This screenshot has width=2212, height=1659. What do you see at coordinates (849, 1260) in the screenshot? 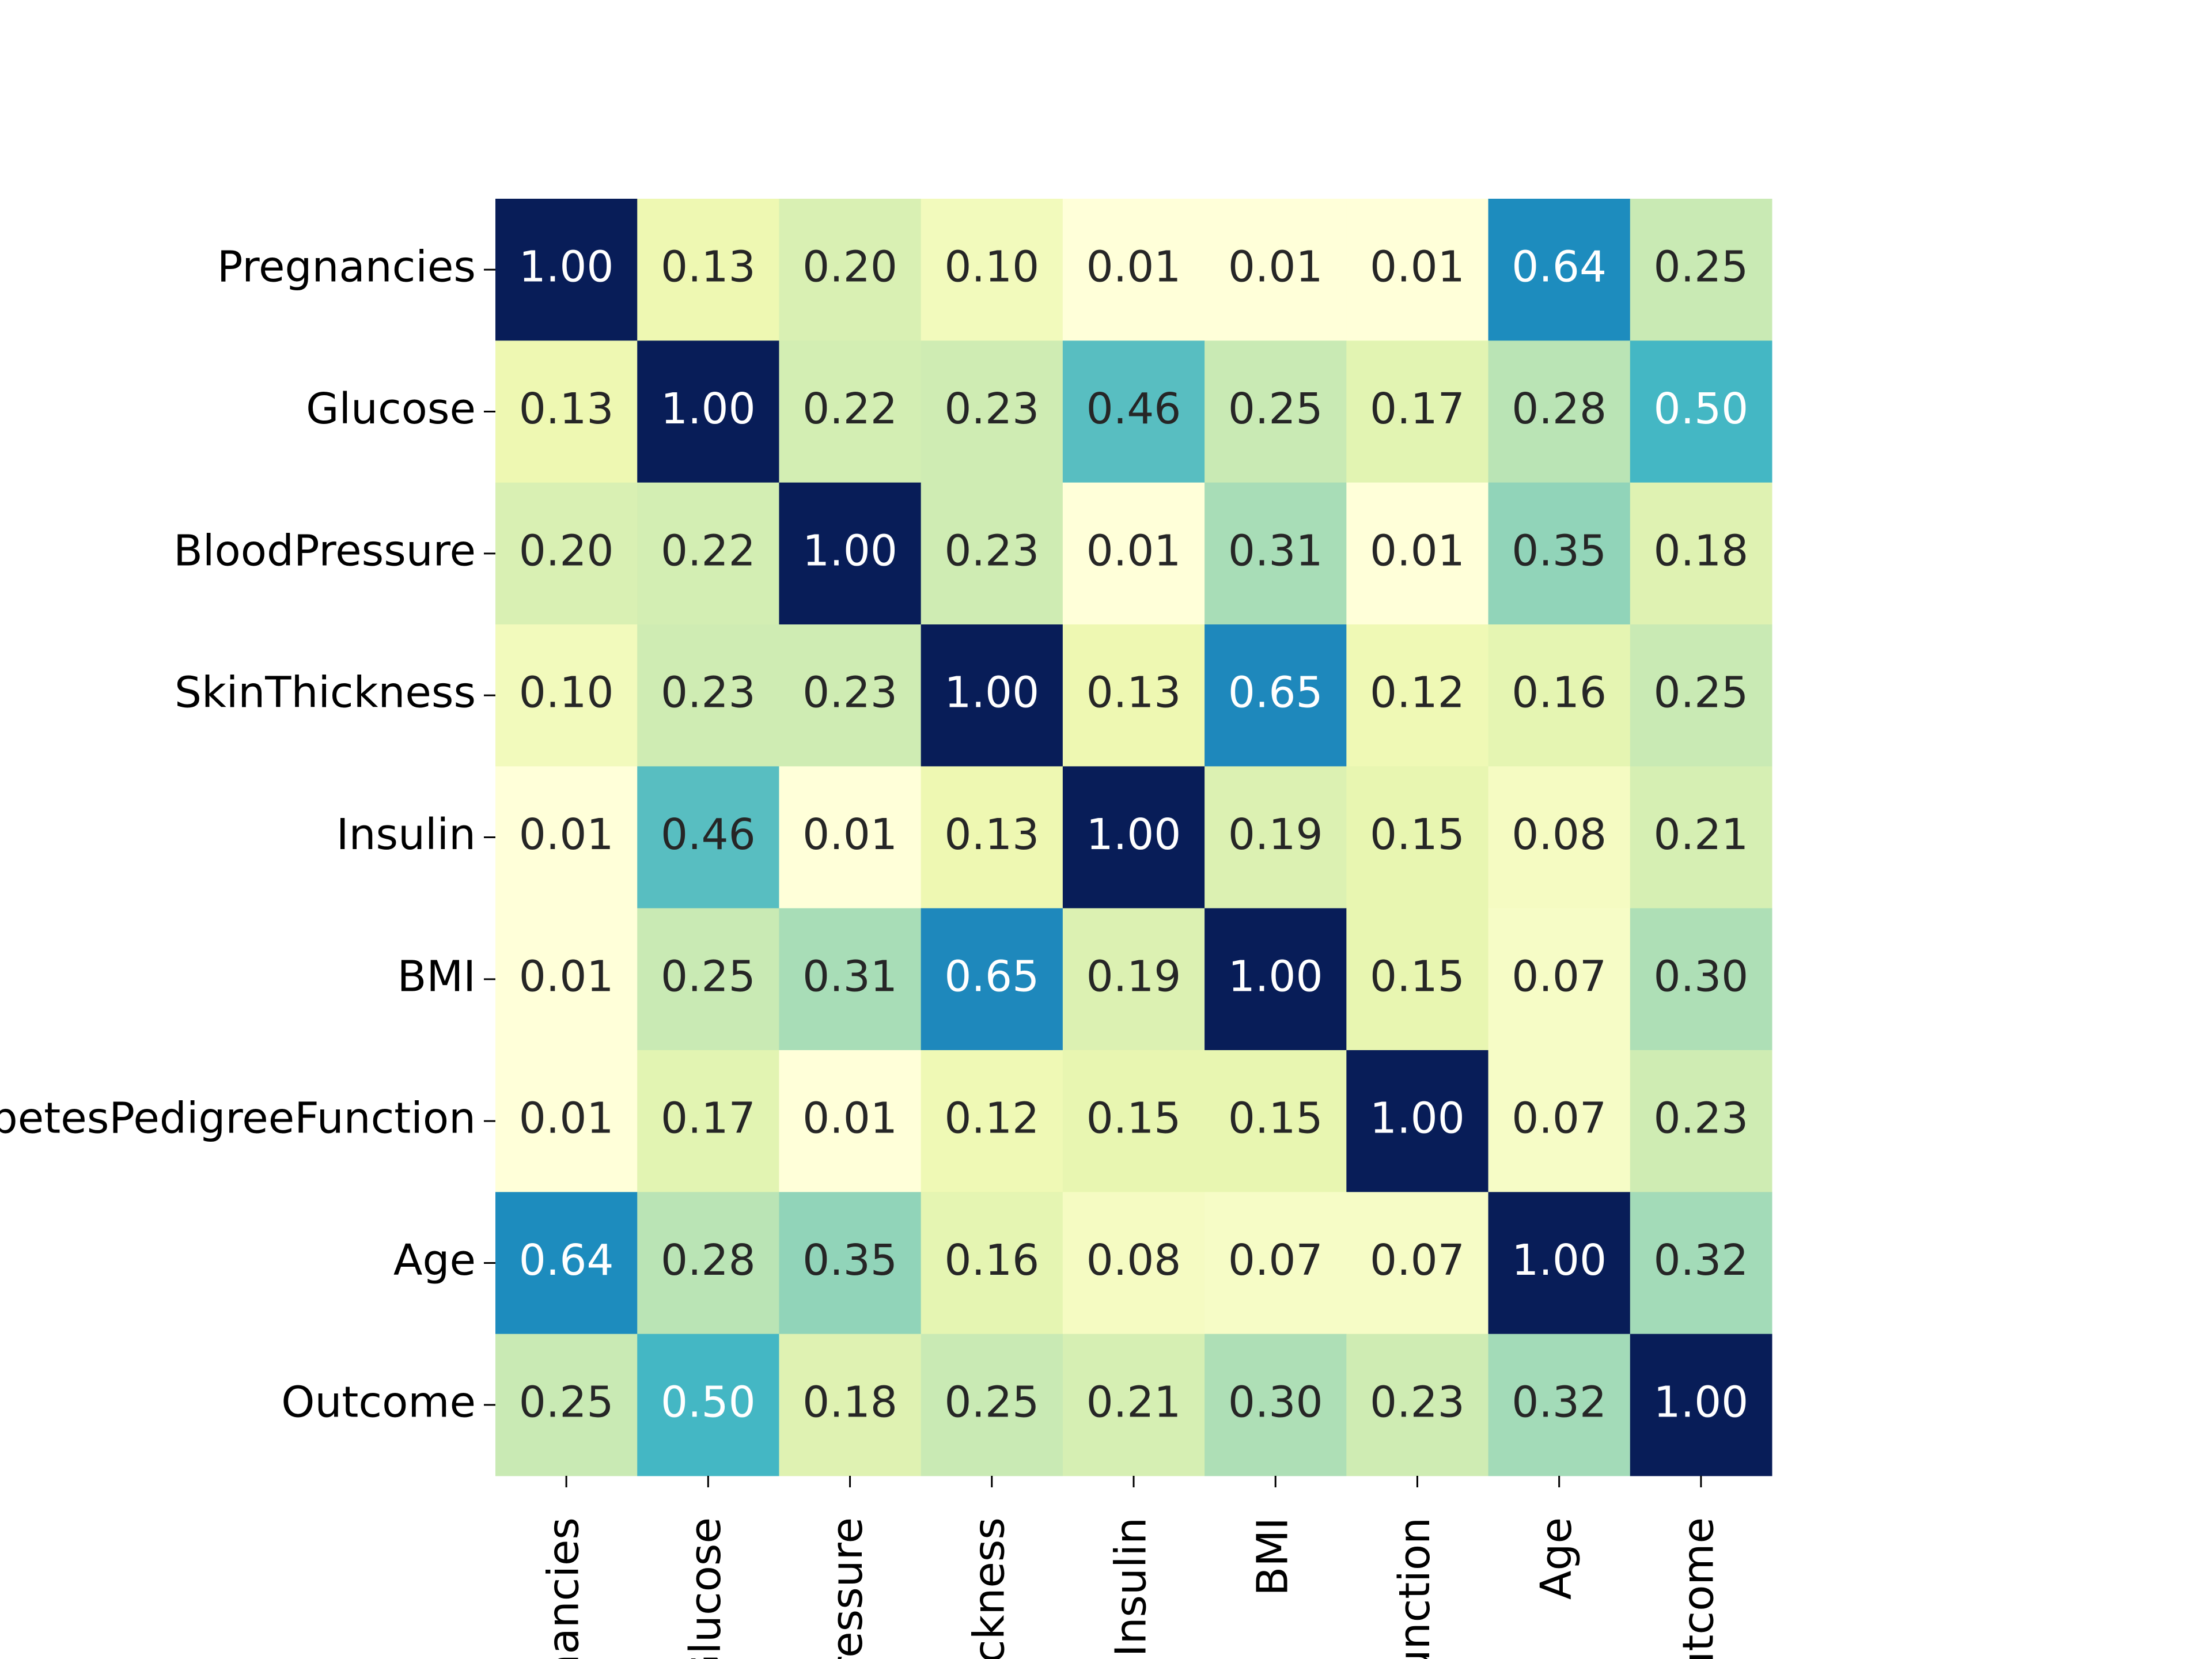
I see `cell-label: 0.35` at bounding box center [849, 1260].